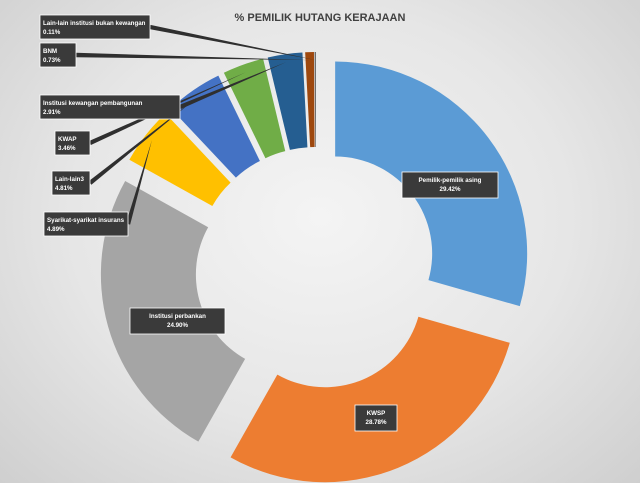 The image size is (640, 483). I want to click on data-label-institusi-perbankan: Institusi perbankan 24.90%, so click(177, 321).